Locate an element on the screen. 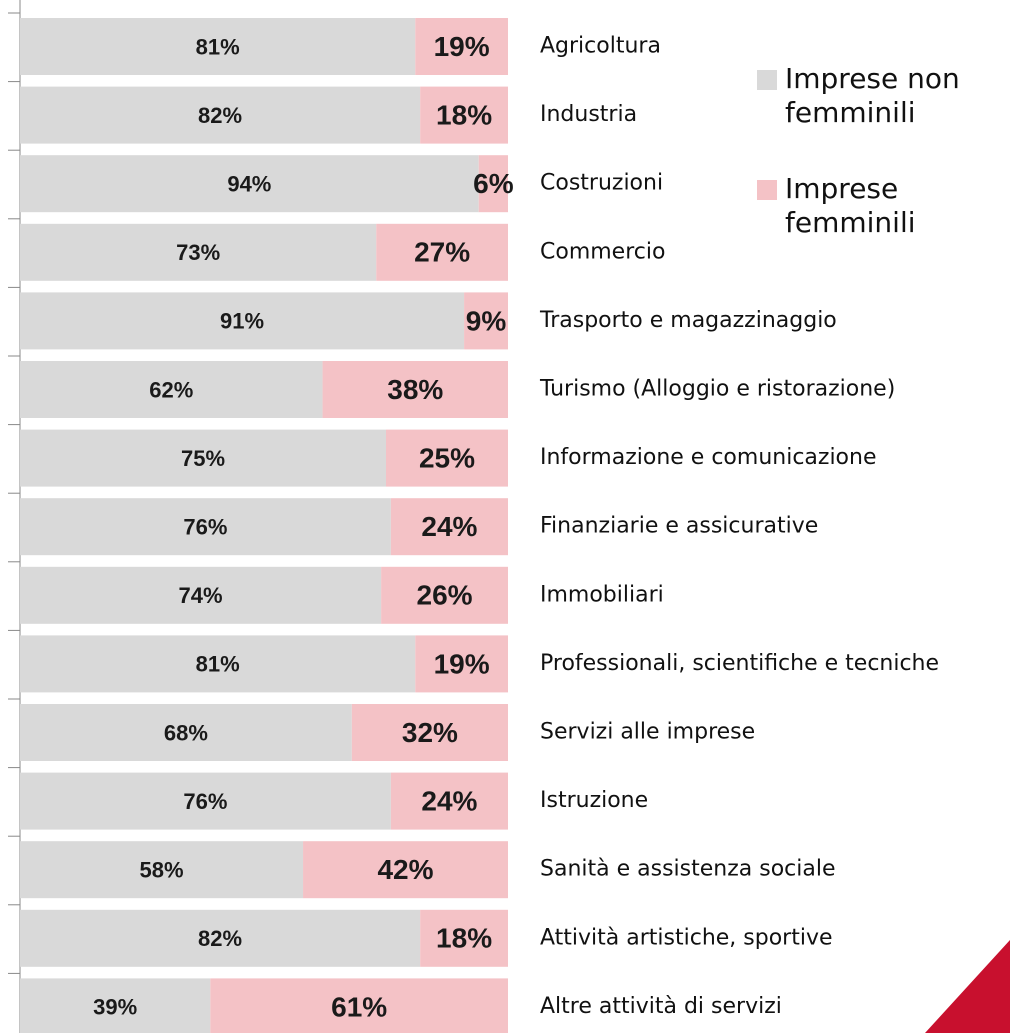 The width and height of the screenshot is (1010, 1033). category-label: Sanità e assistenza sociale is located at coordinates (688, 869).